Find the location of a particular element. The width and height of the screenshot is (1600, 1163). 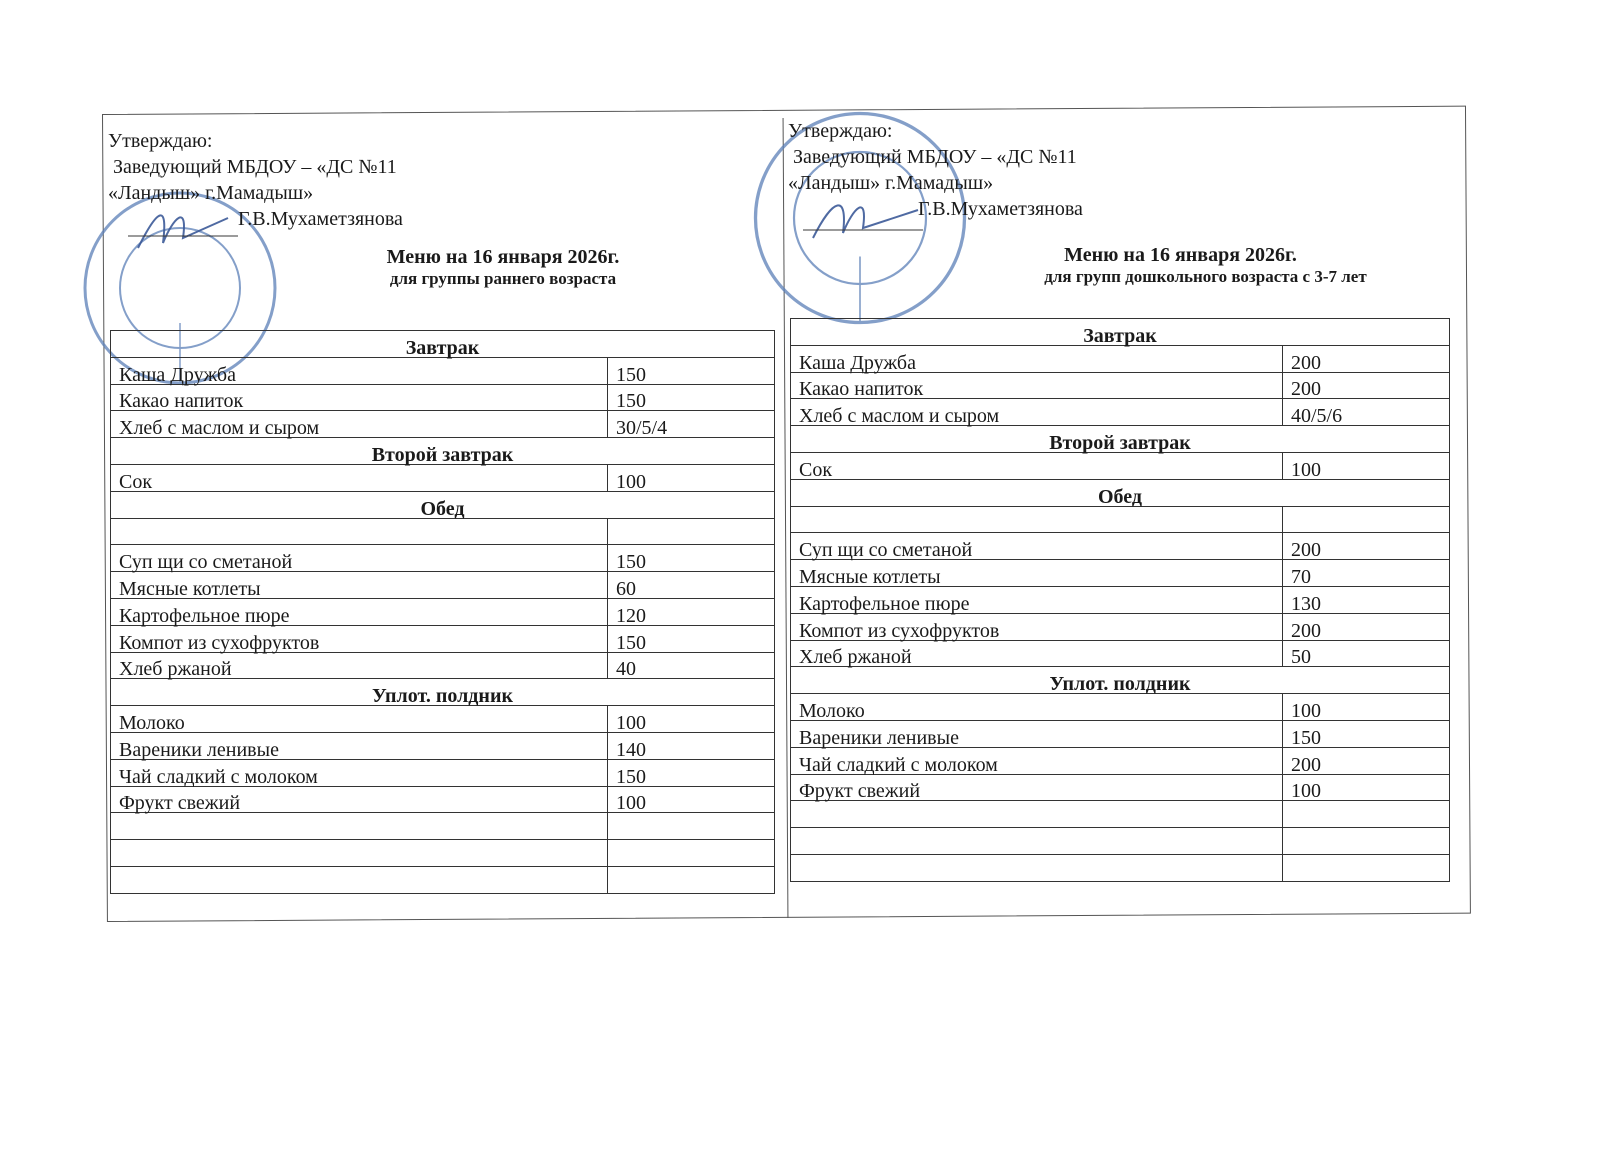

dish-name: Сок is located at coordinates (1036, 465).